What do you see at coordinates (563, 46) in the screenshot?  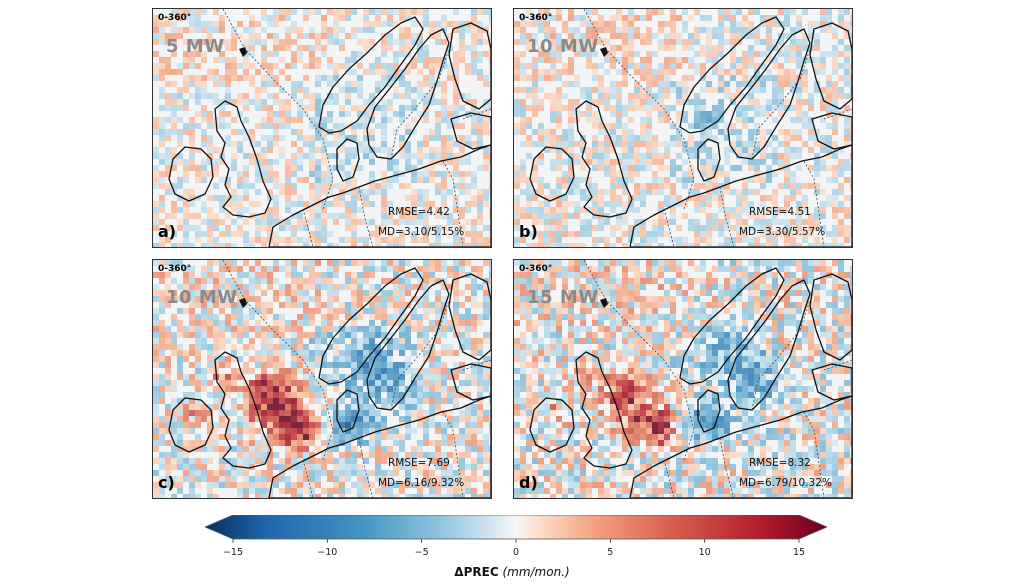 I see `mw-label: 10 MW` at bounding box center [563, 46].